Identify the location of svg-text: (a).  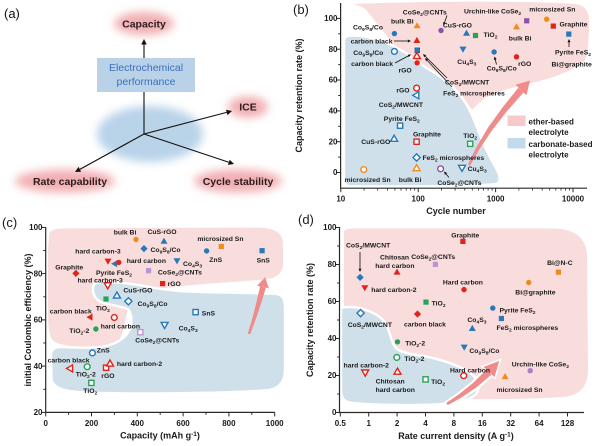
(12, 13).